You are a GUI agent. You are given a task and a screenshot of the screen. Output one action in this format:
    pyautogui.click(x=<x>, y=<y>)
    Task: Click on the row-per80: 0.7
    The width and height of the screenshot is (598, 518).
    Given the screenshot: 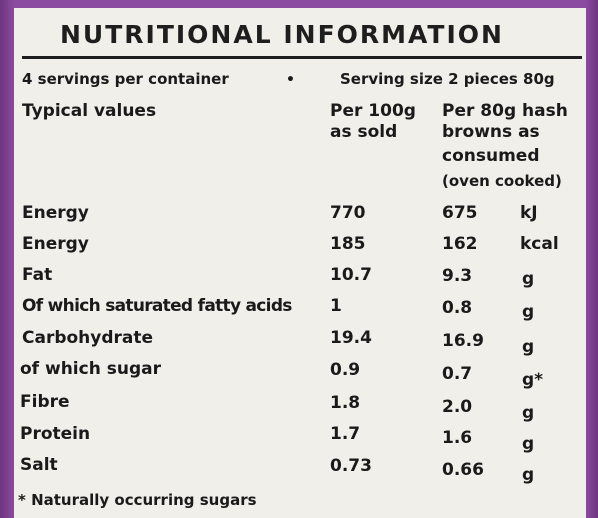 What is the action you would take?
    pyautogui.click(x=457, y=374)
    